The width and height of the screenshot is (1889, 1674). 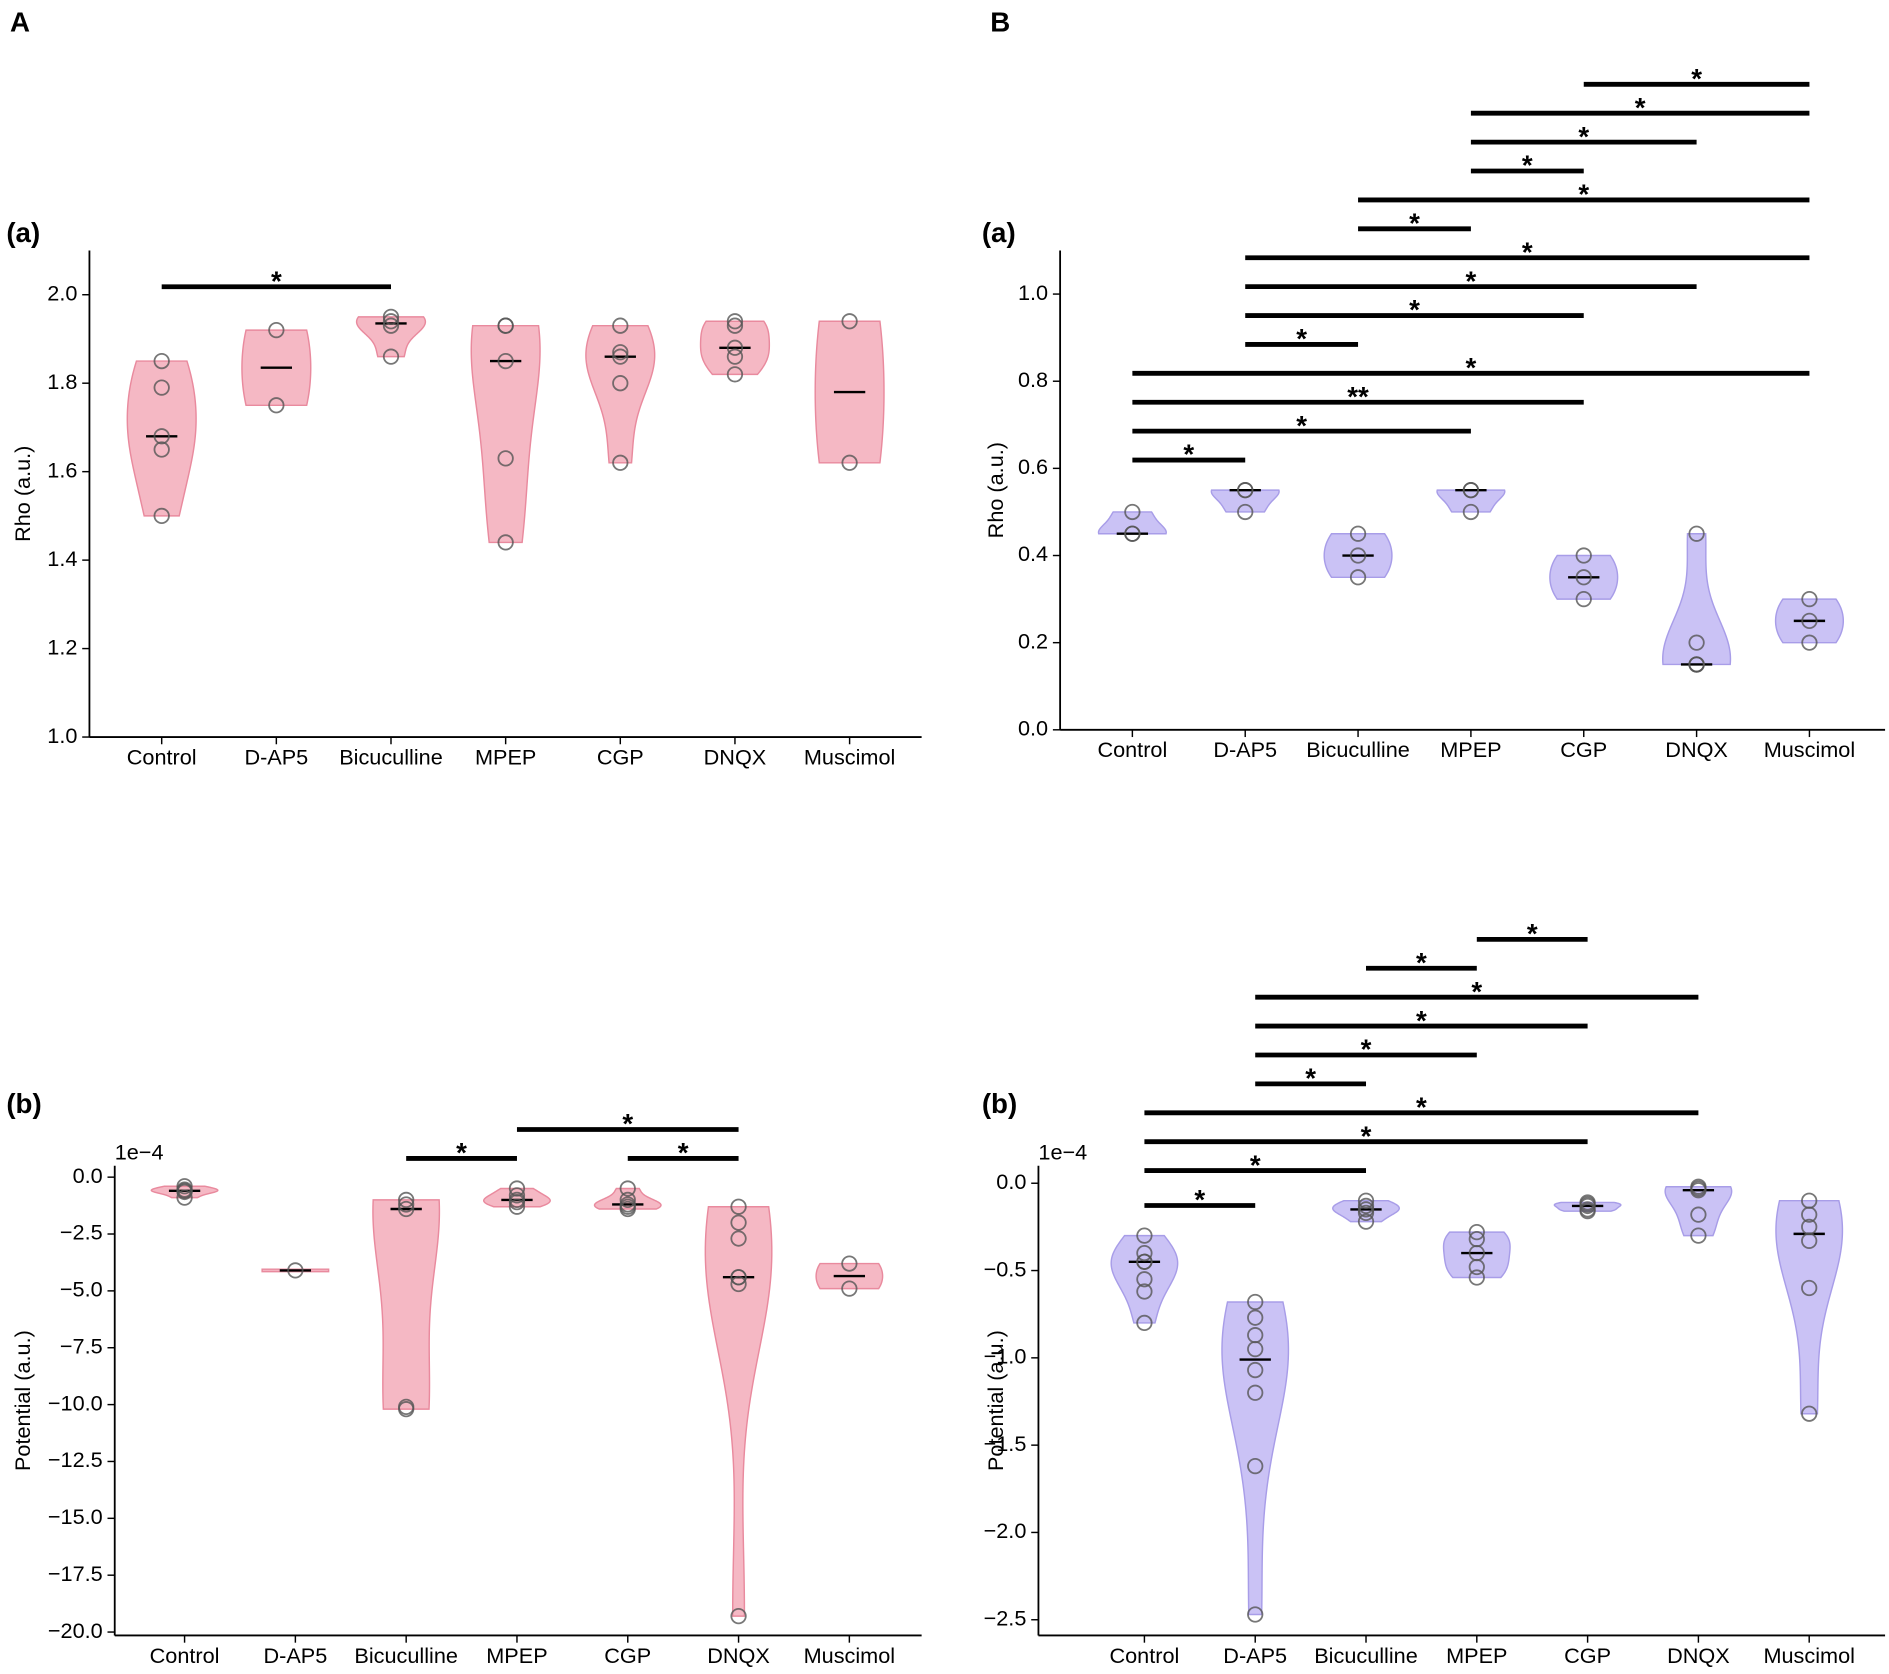 I want to click on y-tick-label: 1.8, so click(x=62, y=381).